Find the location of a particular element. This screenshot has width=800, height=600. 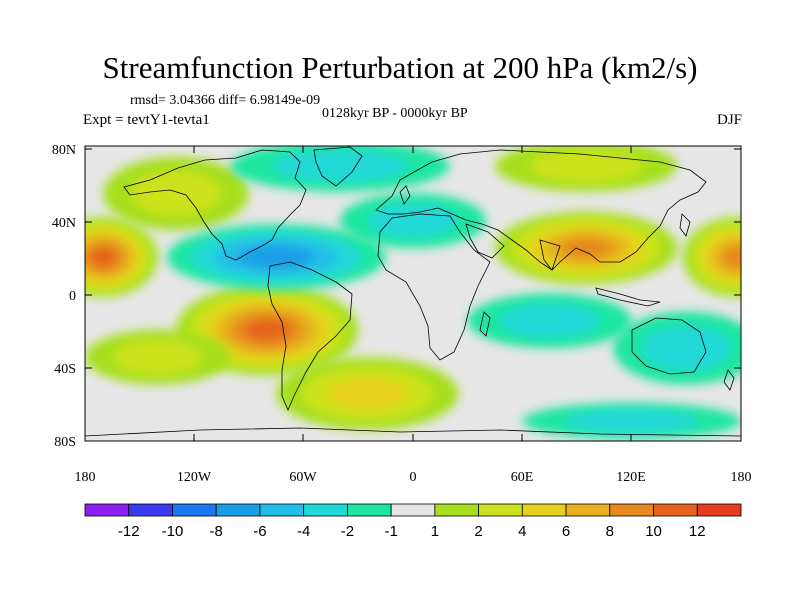

neg-africa-north is located at coordinates (413, 220).